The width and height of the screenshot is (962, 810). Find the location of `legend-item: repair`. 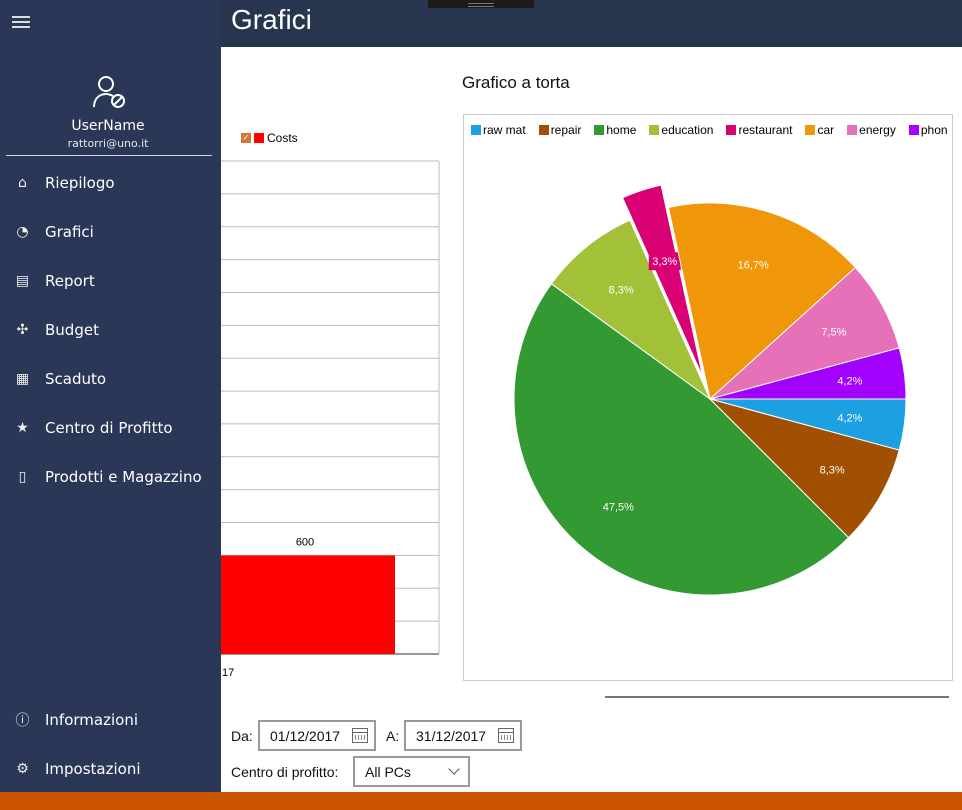

legend-item: repair is located at coordinates (560, 130).